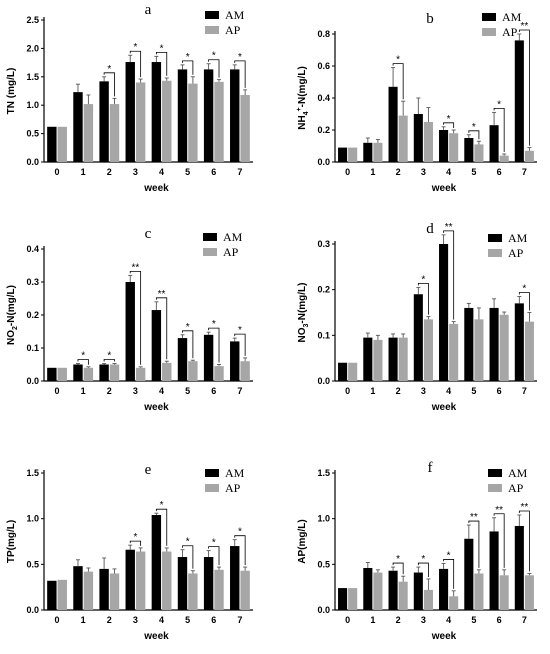 The height and width of the screenshot is (654, 550). I want to click on y-tick-label: 0.5, so click(32, 564).